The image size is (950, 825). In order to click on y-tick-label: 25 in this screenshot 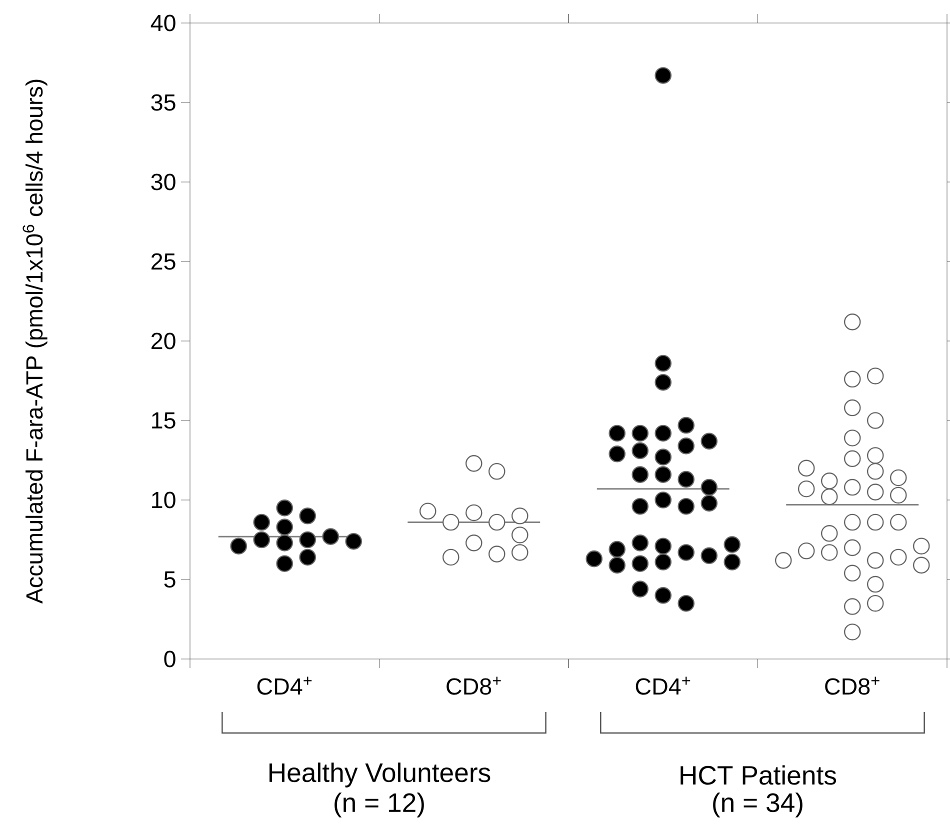, I will do `click(164, 261)`.